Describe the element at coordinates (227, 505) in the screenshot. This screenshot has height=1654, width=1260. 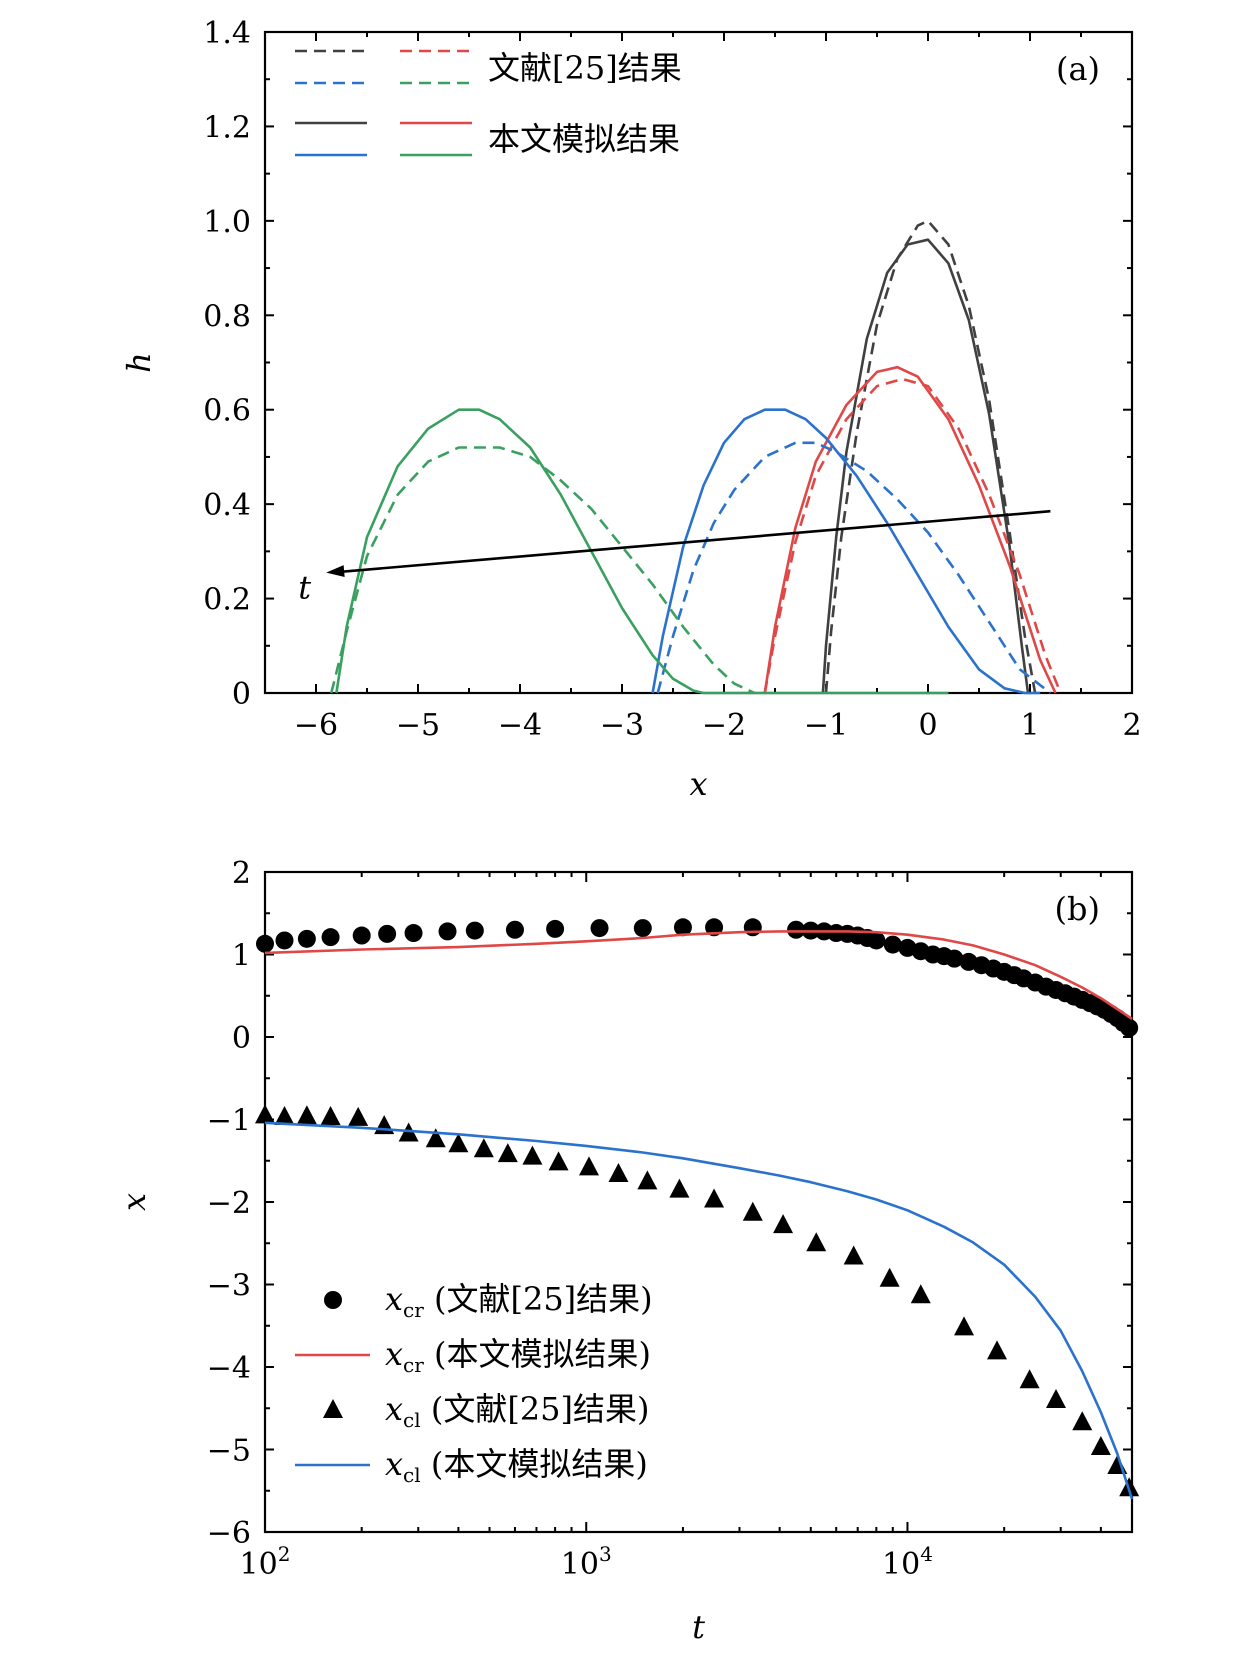
I see `y-tick-label: 0.4` at that location.